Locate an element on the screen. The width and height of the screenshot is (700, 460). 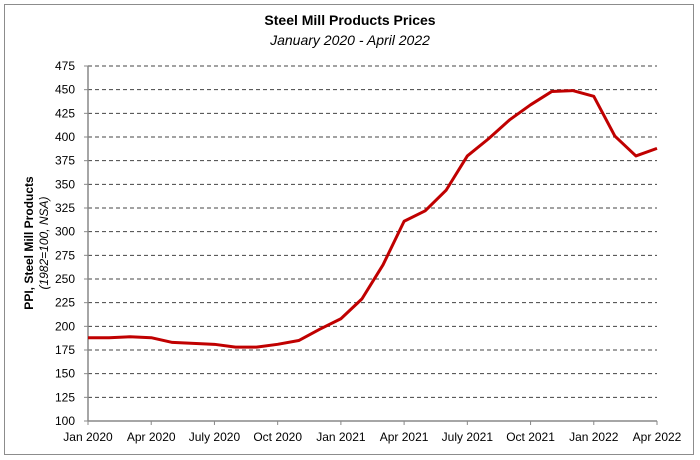
y-tick-label: 175 is located at coordinates (65, 350).